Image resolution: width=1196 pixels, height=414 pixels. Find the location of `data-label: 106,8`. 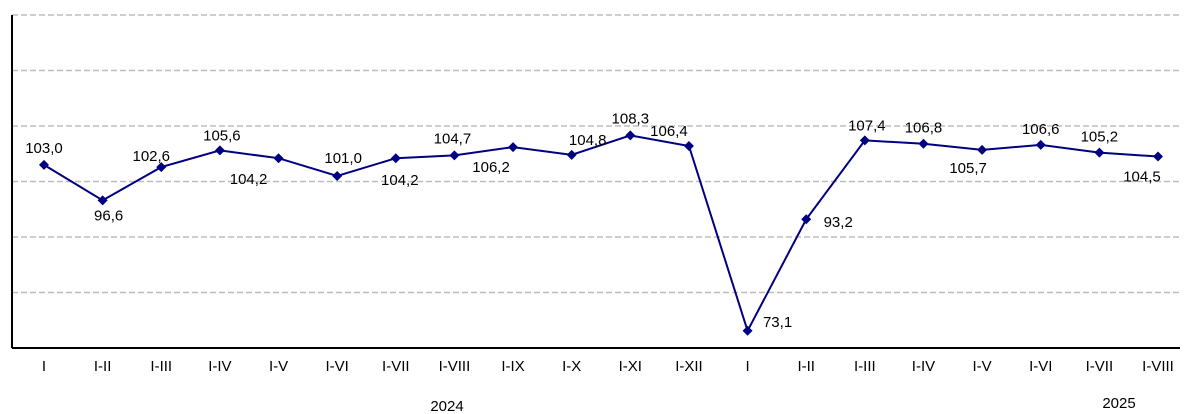

data-label: 106,8 is located at coordinates (924, 128).